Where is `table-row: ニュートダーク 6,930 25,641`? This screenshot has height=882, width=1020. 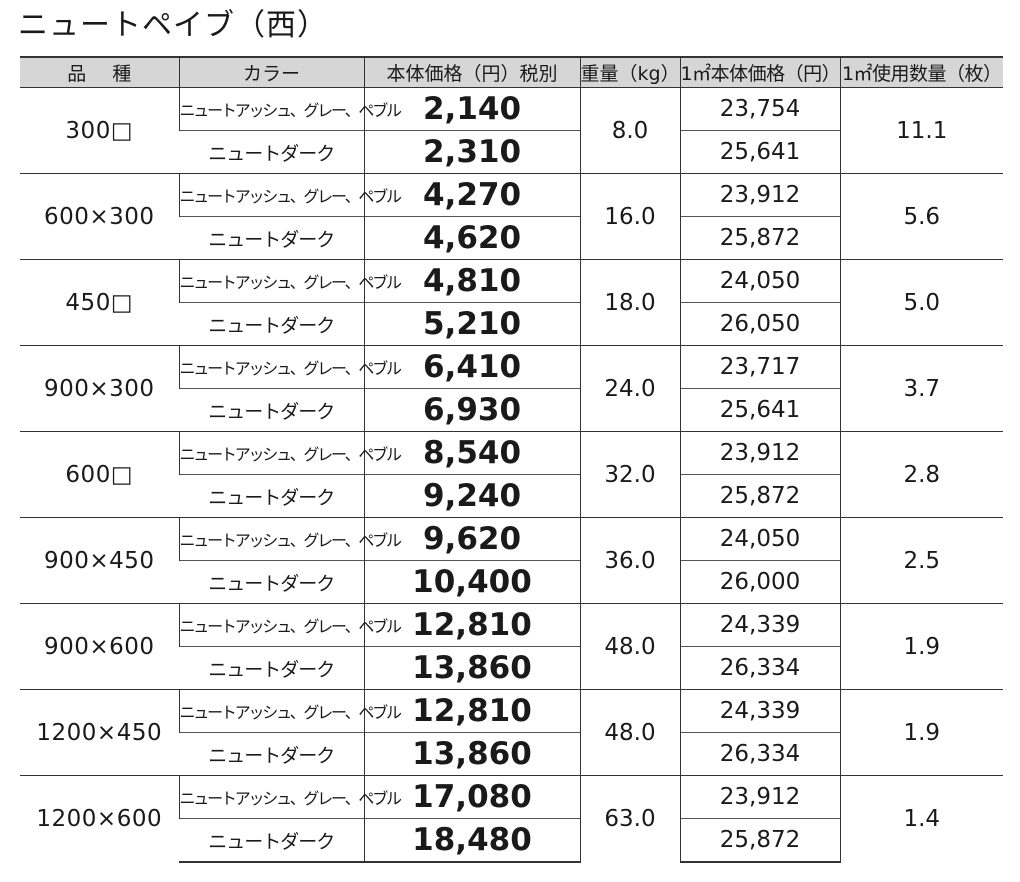 table-row: ニュートダーク 6,930 25,641 is located at coordinates (511, 410).